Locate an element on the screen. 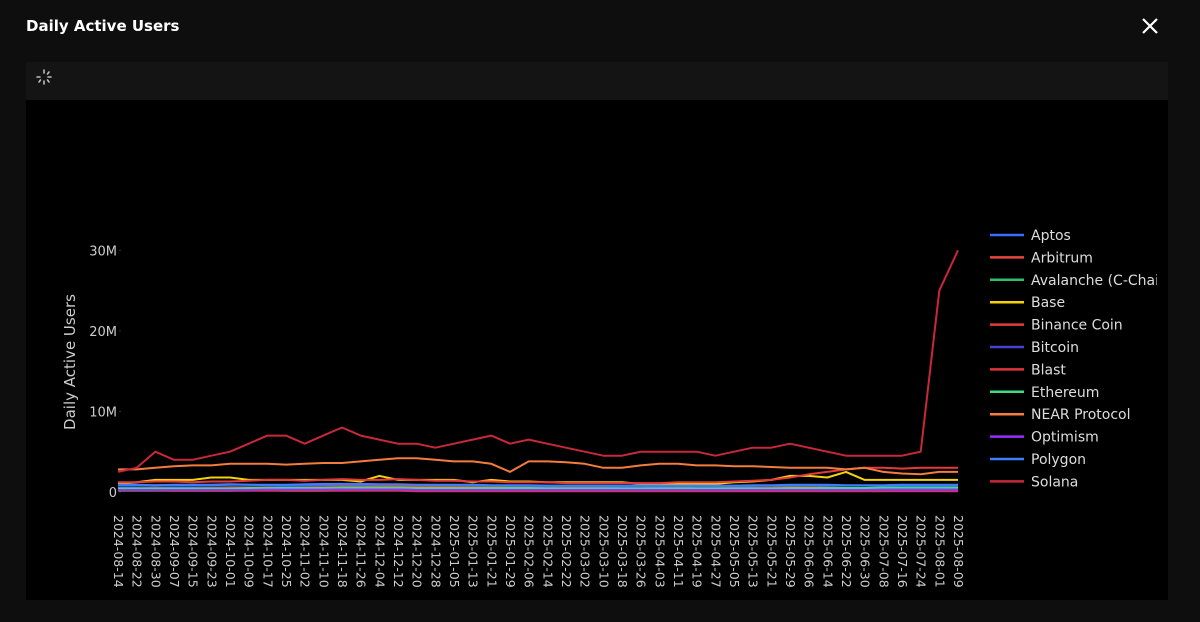 The height and width of the screenshot is (622, 1200). x-tick-label: 2024-09-15 is located at coordinates (193, 551).